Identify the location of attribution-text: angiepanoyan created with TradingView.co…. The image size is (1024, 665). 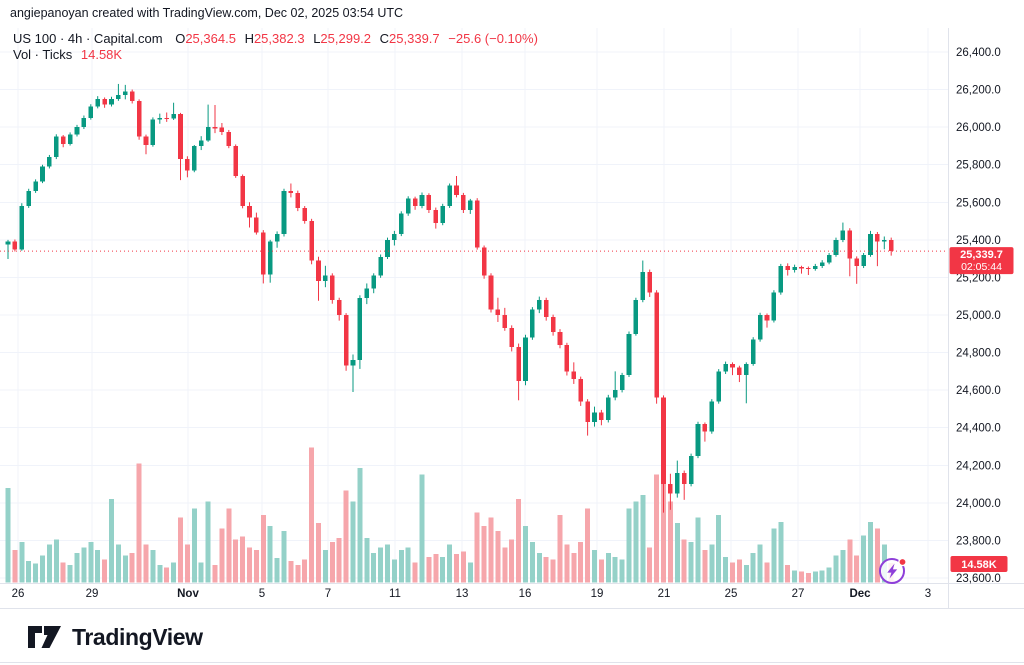
(207, 13).